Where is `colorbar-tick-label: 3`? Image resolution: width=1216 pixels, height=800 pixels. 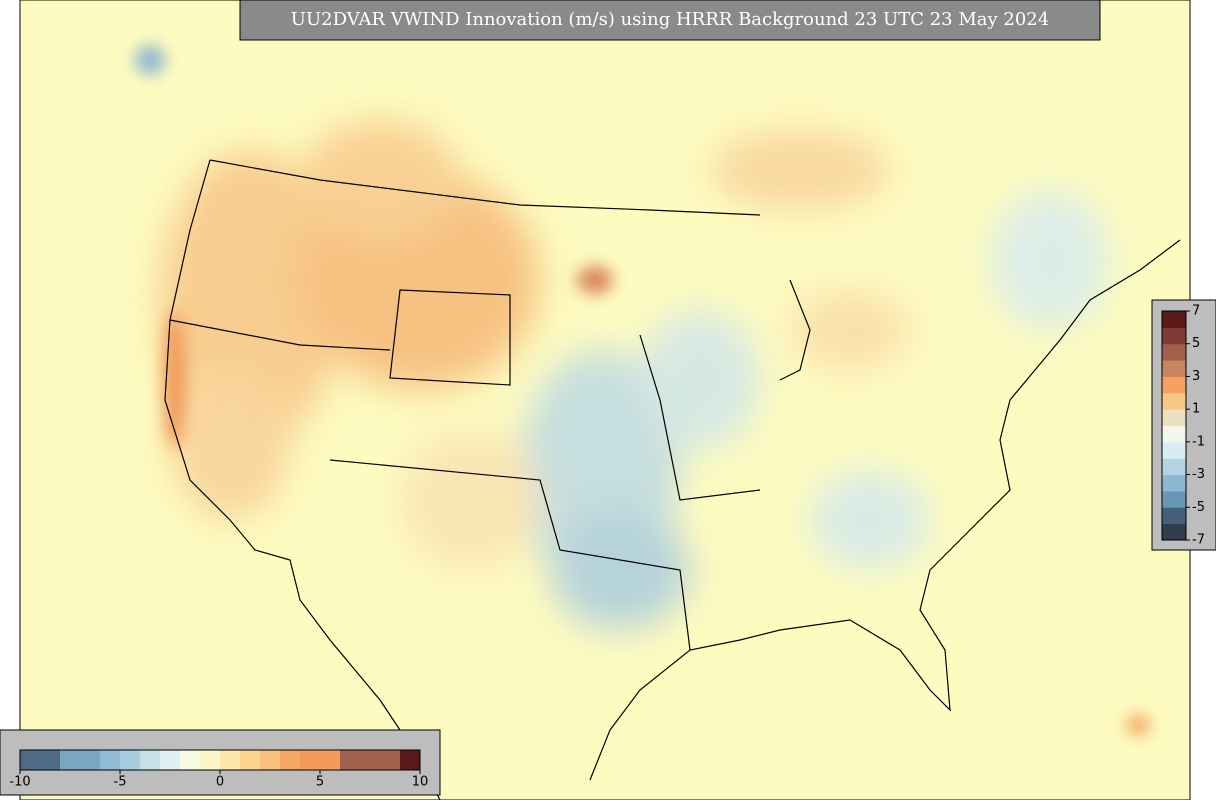 colorbar-tick-label: 3 is located at coordinates (1196, 376).